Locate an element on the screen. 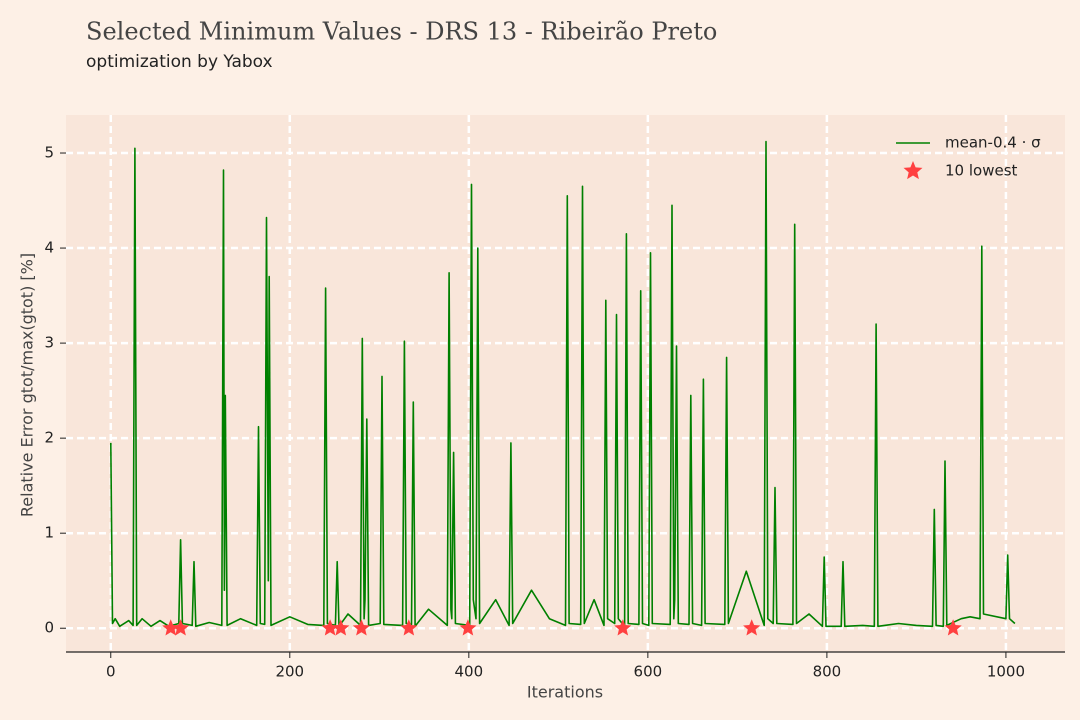  x-tick-label: 400 is located at coordinates (469, 672).